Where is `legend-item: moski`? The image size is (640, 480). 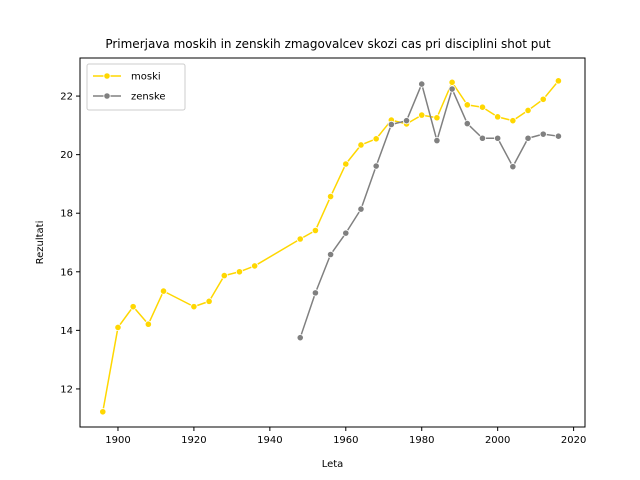
legend-item: moski is located at coordinates (127, 77).